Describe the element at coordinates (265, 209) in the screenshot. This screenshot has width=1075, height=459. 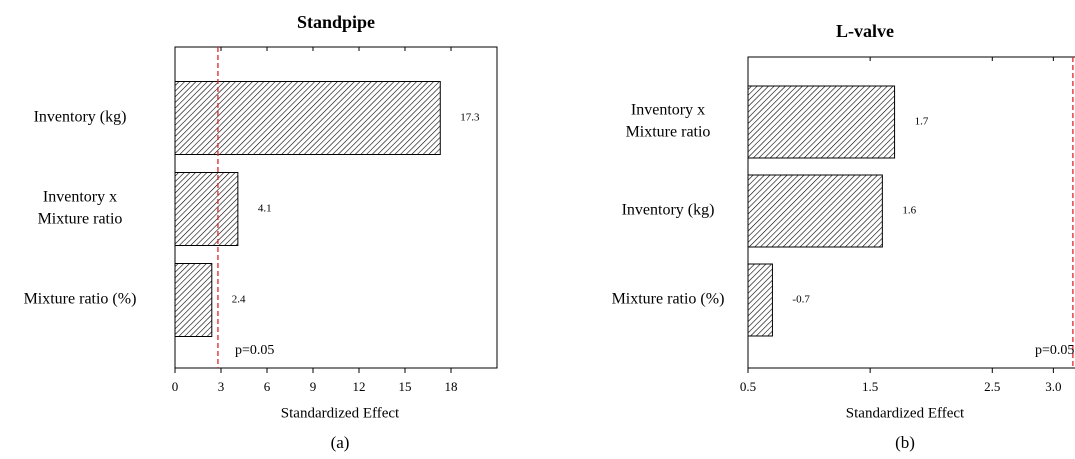
I see `value-label: 4.1` at that location.